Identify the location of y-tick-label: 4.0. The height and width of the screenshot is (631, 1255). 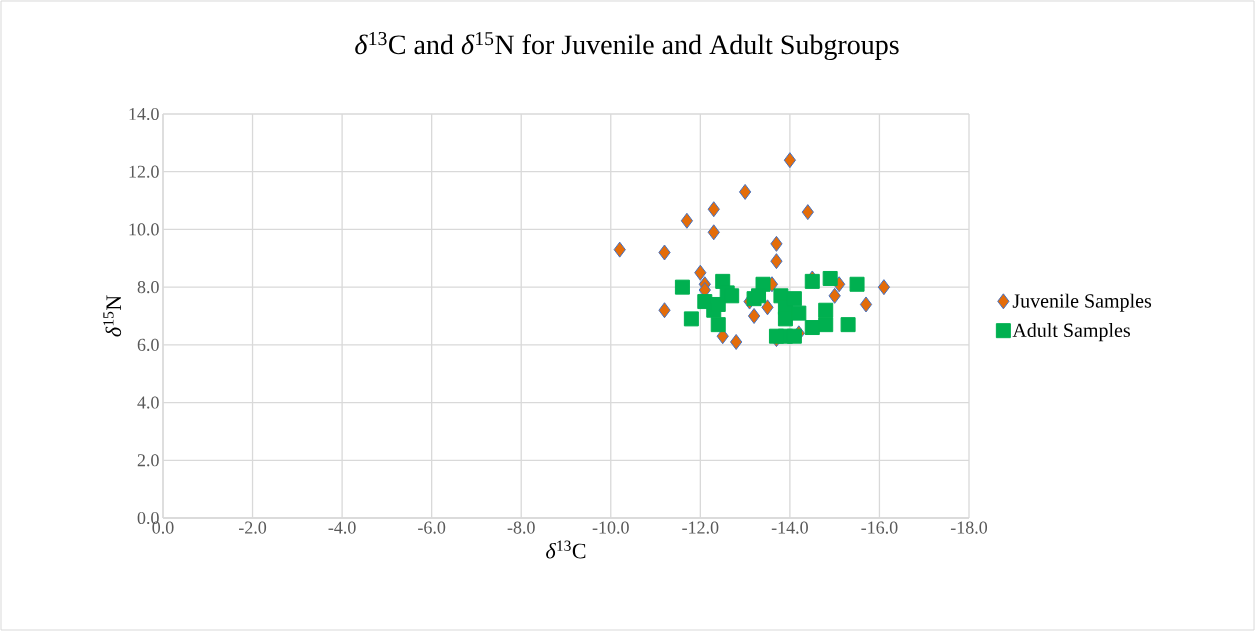
(148, 402).